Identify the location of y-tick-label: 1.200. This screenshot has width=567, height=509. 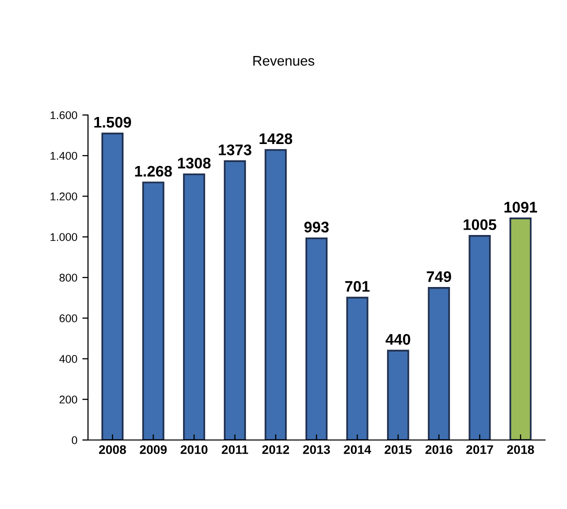
(64, 196).